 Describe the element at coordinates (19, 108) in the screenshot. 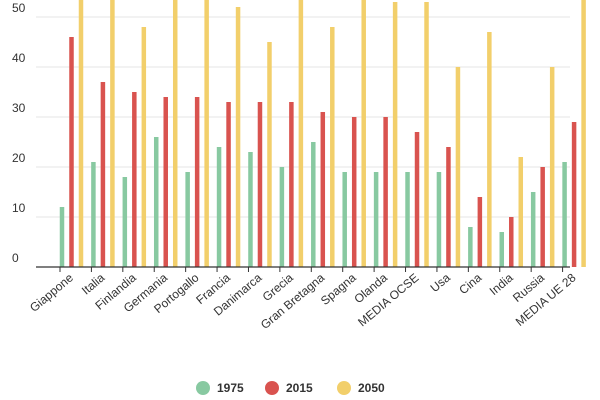

I see `y-tick-label: 30` at that location.